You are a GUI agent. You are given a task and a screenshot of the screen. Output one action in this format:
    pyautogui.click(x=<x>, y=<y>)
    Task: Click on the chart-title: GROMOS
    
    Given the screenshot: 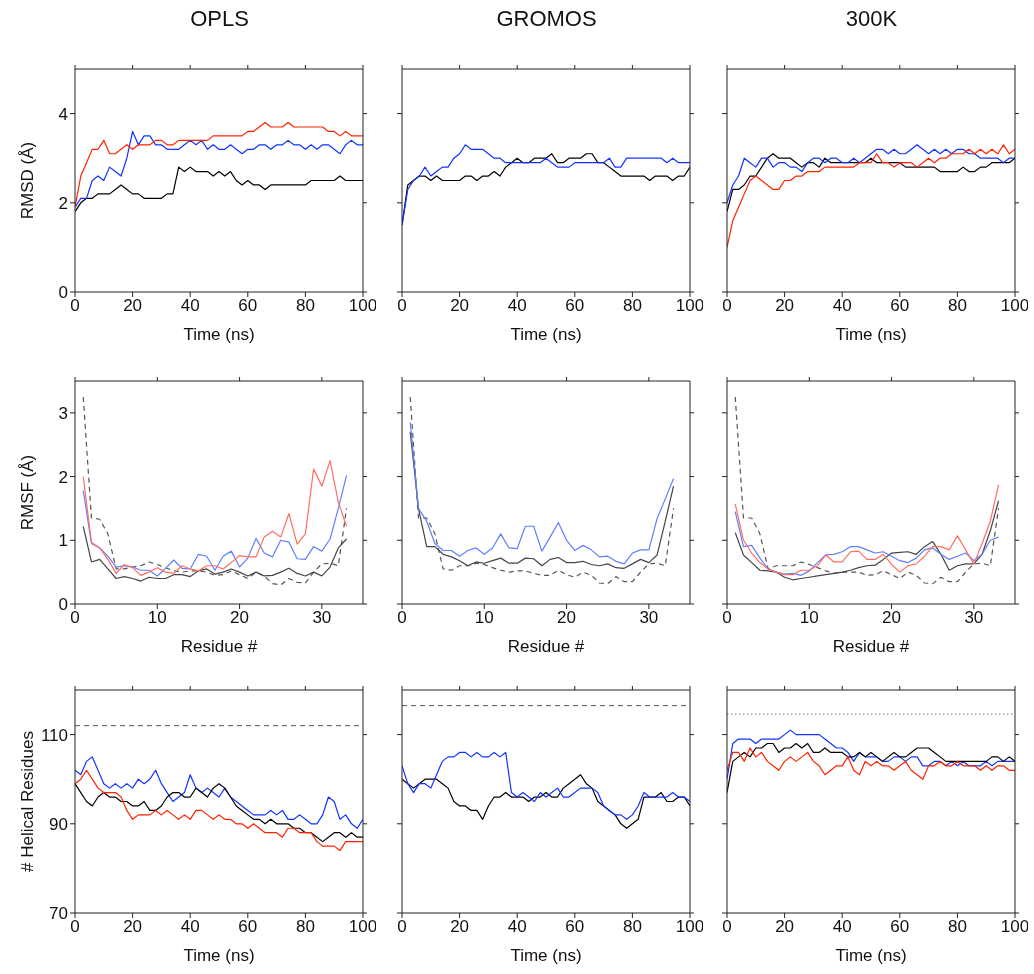 What is the action you would take?
    pyautogui.click(x=546, y=19)
    